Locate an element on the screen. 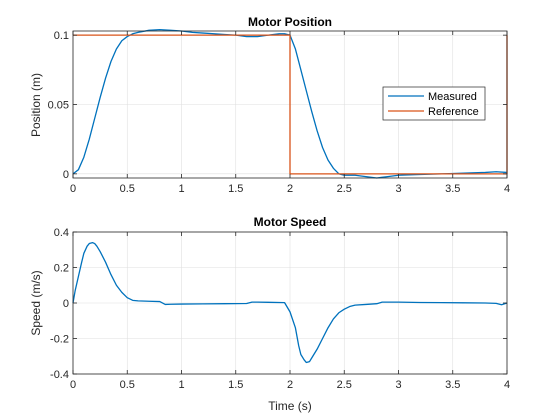 The height and width of the screenshot is (420, 560). position-x-tick-label: 3.5 is located at coordinates (452, 189).